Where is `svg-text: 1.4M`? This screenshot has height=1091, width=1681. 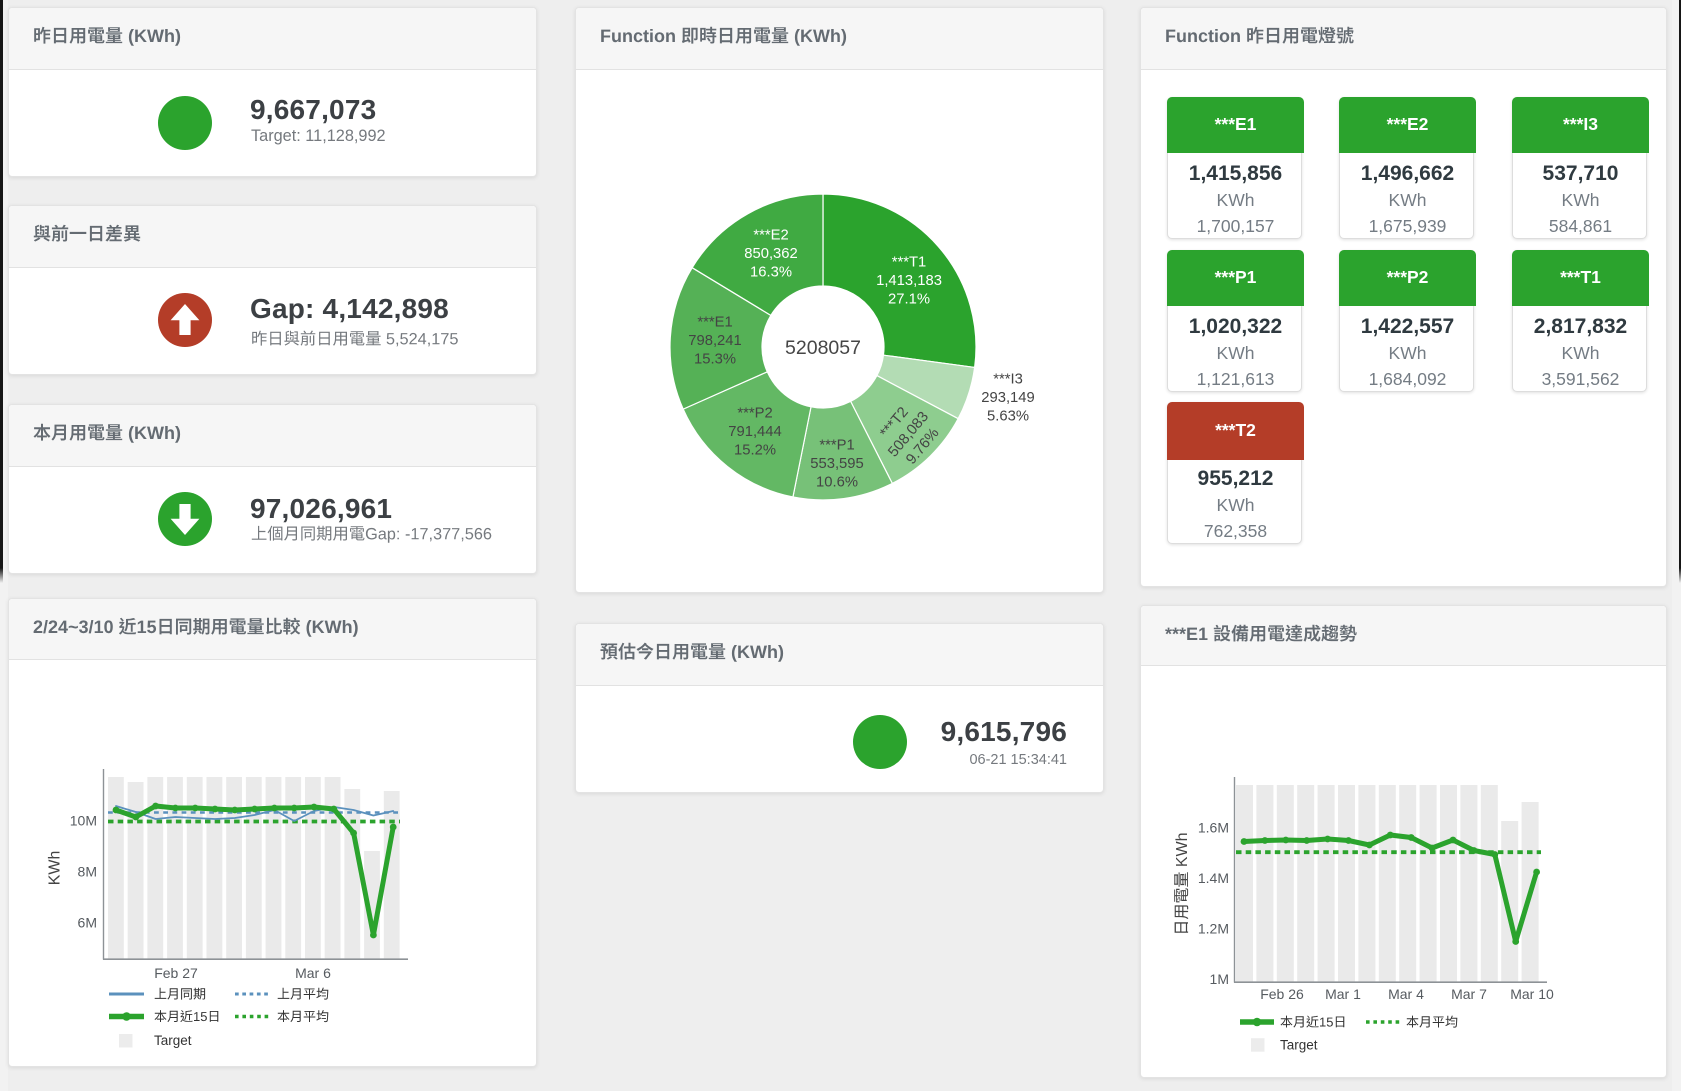 svg-text: 1.4M is located at coordinates (1213, 878).